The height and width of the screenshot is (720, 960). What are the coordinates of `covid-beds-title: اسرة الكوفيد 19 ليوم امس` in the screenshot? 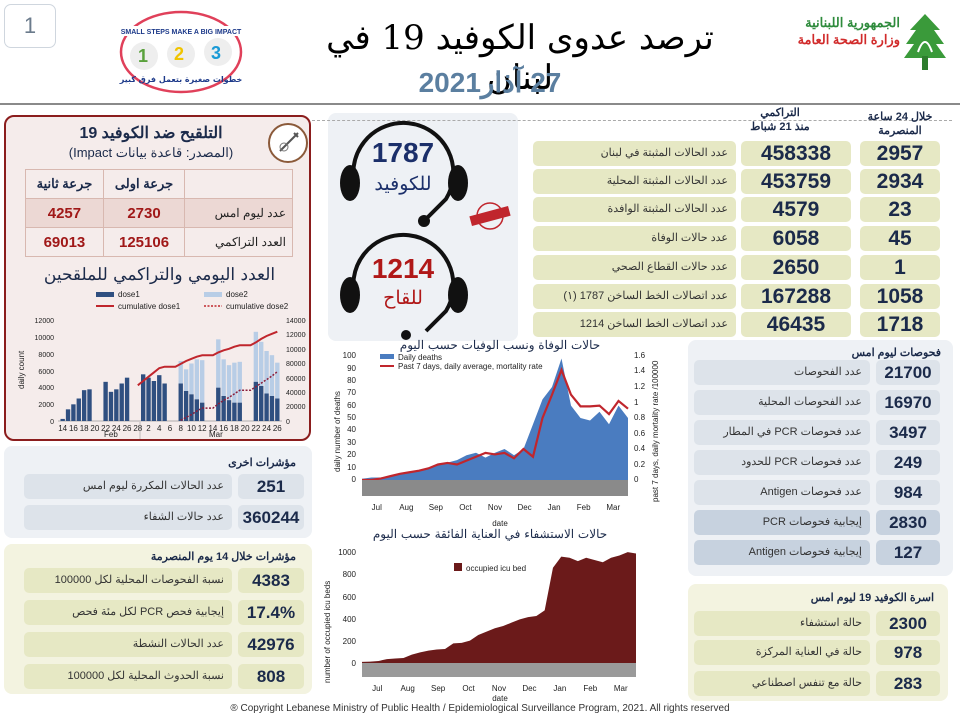 It's located at (872, 598).